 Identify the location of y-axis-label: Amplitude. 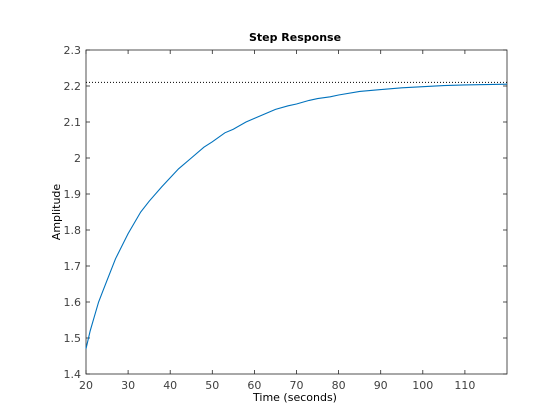
(56, 212).